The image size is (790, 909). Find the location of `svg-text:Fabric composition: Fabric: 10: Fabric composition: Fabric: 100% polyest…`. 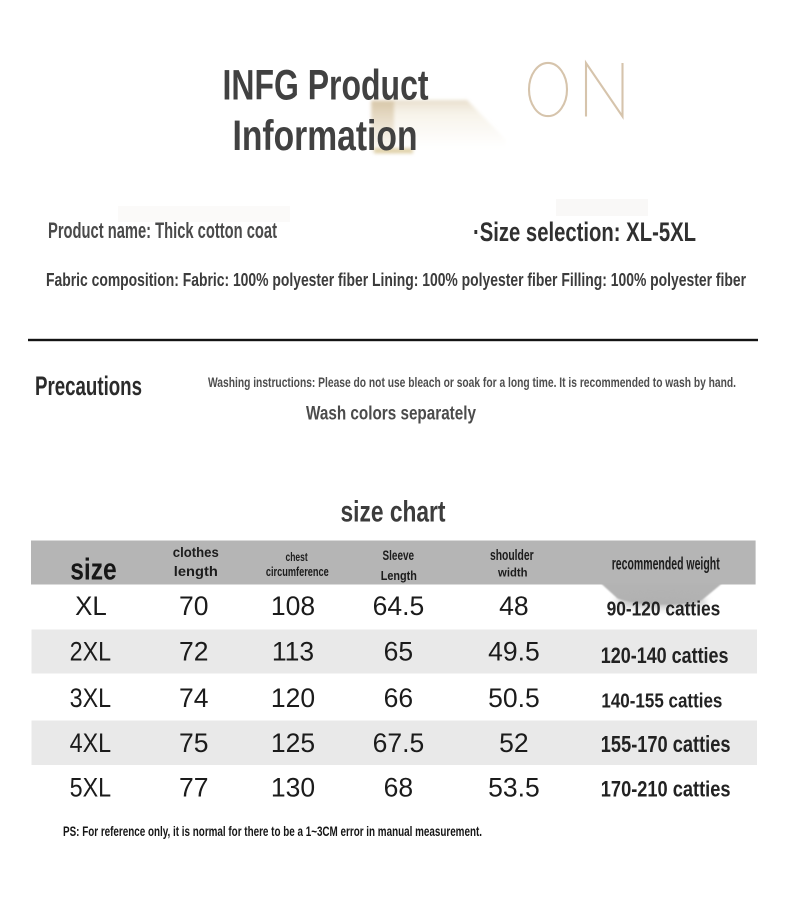

svg-text:Fabric composition: Fabric: 10: Fabric composition: Fabric: 100% polyest… is located at coordinates (396, 280).